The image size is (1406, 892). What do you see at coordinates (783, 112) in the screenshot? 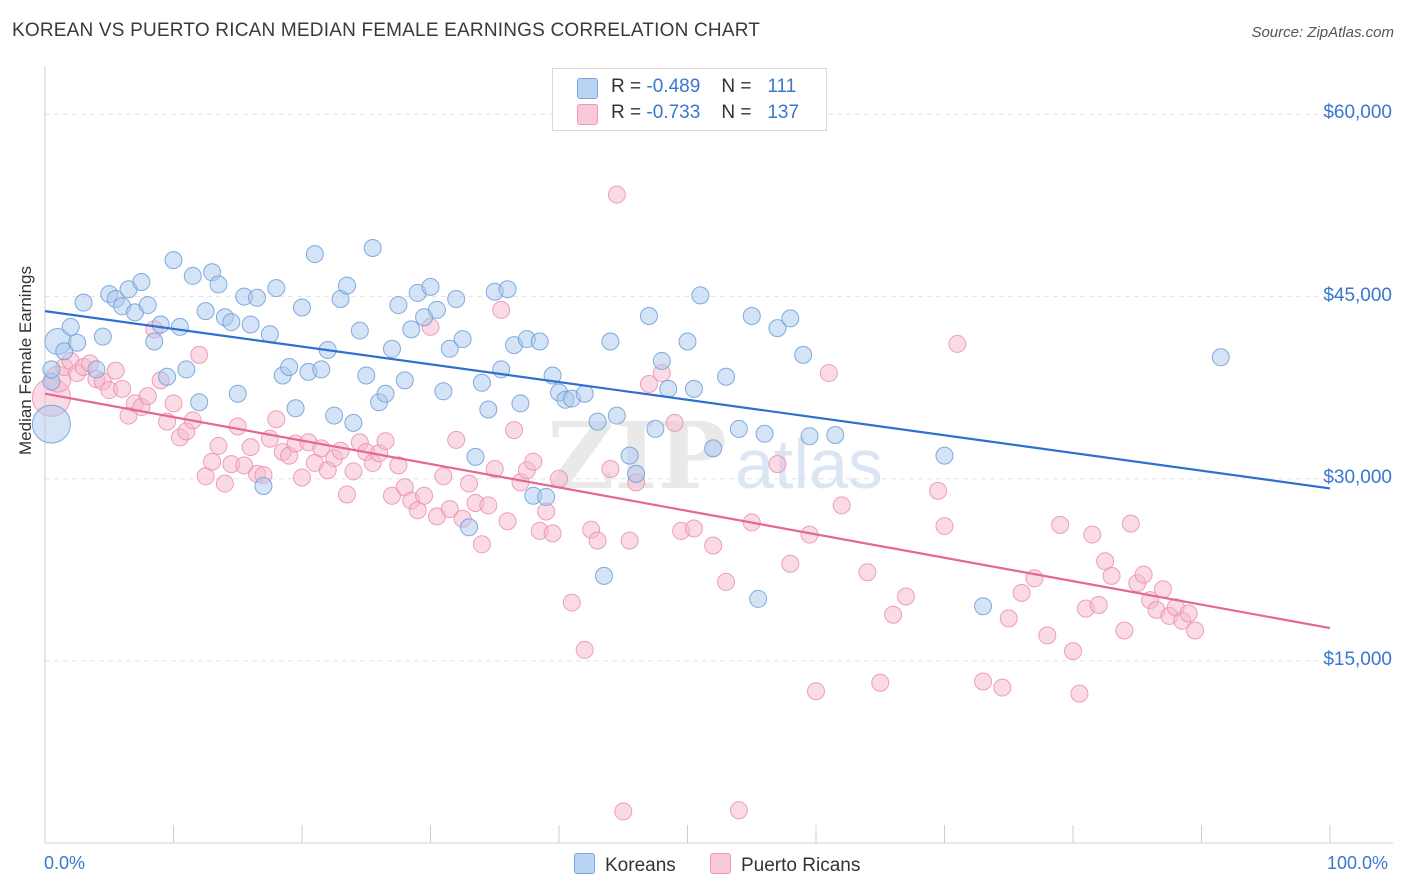
I see `legend-n-value-puerto-ricans: 137` at bounding box center [783, 112].